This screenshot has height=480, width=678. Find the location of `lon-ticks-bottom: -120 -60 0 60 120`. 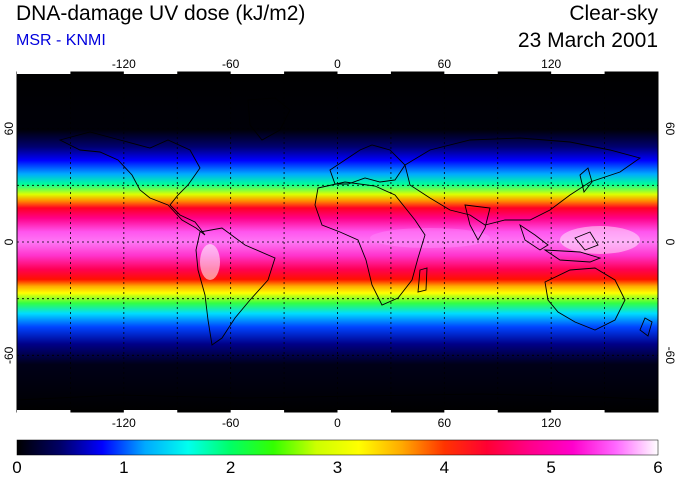

lon-ticks-bottom: -120 -60 0 60 120 is located at coordinates (337, 423).